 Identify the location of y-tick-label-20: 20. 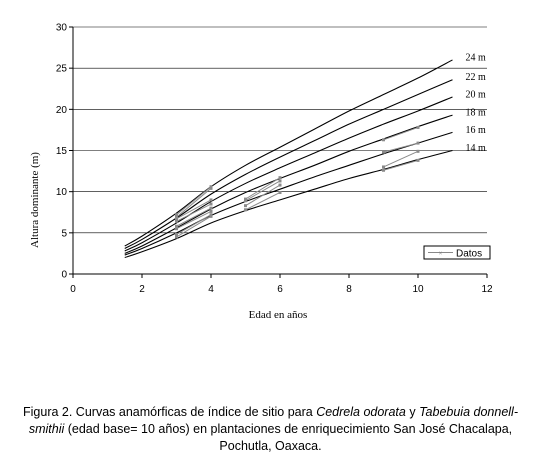
(62, 110).